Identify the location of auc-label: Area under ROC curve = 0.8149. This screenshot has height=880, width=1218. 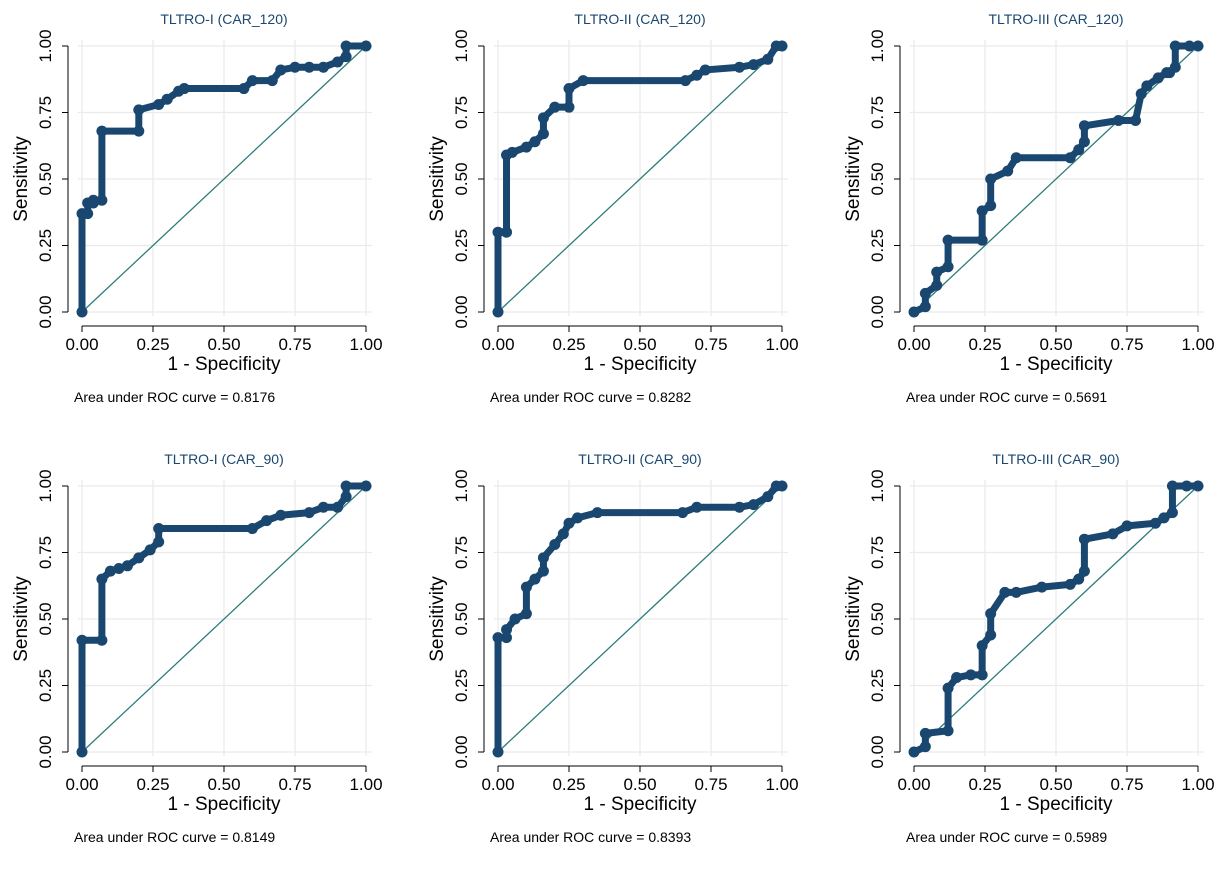
(174, 837).